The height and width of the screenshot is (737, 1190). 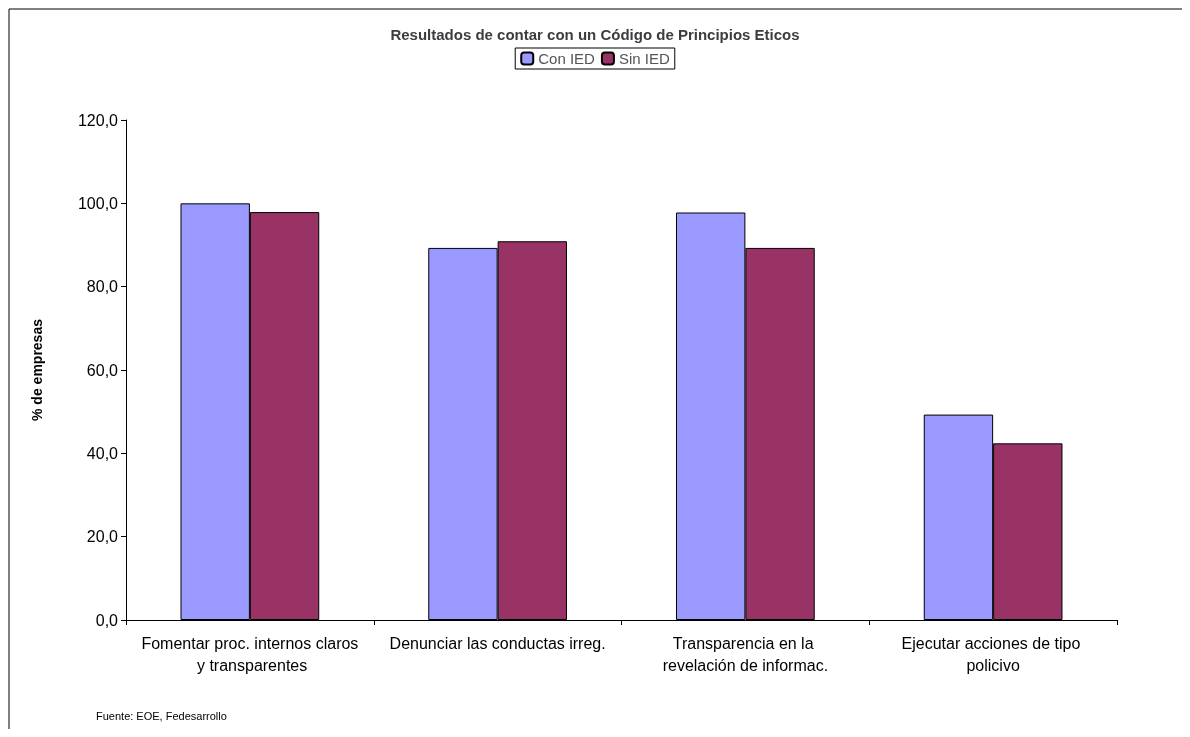 I want to click on chart-title: Resultados de contar con un Código de Principios Eticos, so click(x=595, y=34).